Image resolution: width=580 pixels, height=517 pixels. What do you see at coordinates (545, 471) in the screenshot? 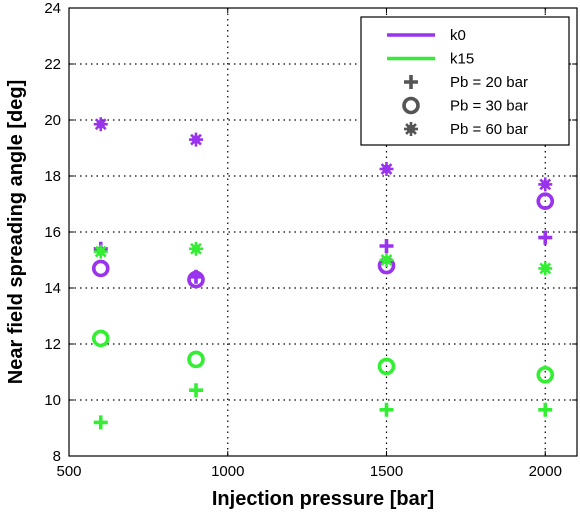
I see `x-tick-label: 2000` at bounding box center [545, 471].